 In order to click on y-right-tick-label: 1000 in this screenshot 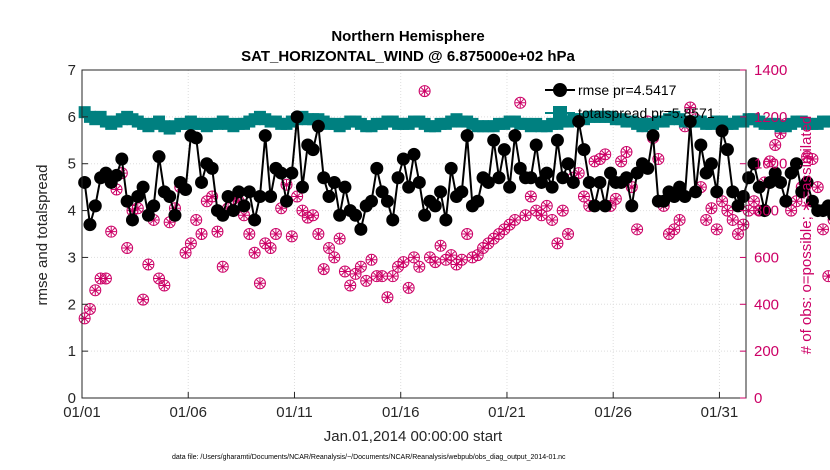, I will do `click(770, 164)`.